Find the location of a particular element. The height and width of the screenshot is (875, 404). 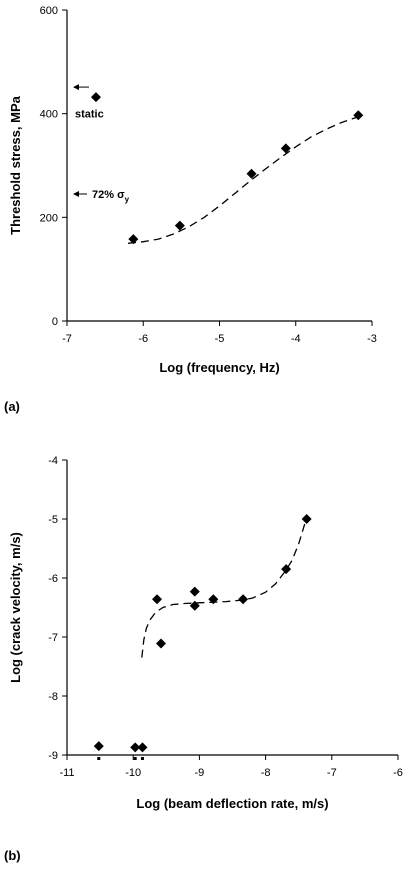

p1-y-tick-label: -5 is located at coordinates (53, 520).